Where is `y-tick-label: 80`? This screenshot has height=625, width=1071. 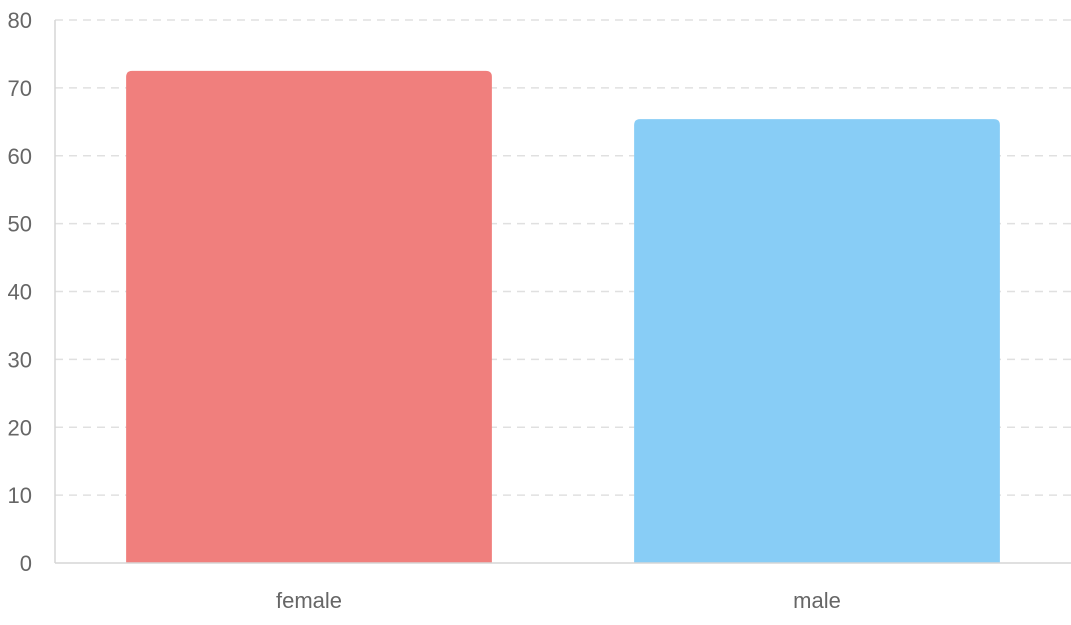
y-tick-label: 80 is located at coordinates (20, 20).